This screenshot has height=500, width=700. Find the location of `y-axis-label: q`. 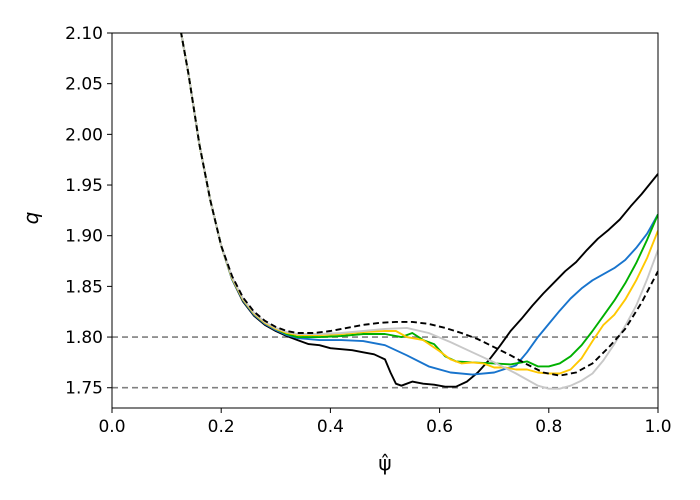

y-axis-label: q is located at coordinates (31, 218).